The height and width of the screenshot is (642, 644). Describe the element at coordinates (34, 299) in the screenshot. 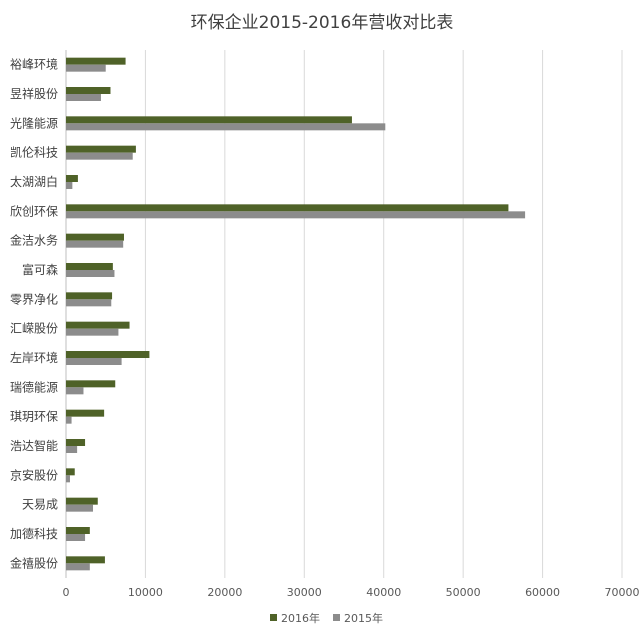

I see `y-tick-label: 零界净化` at that location.